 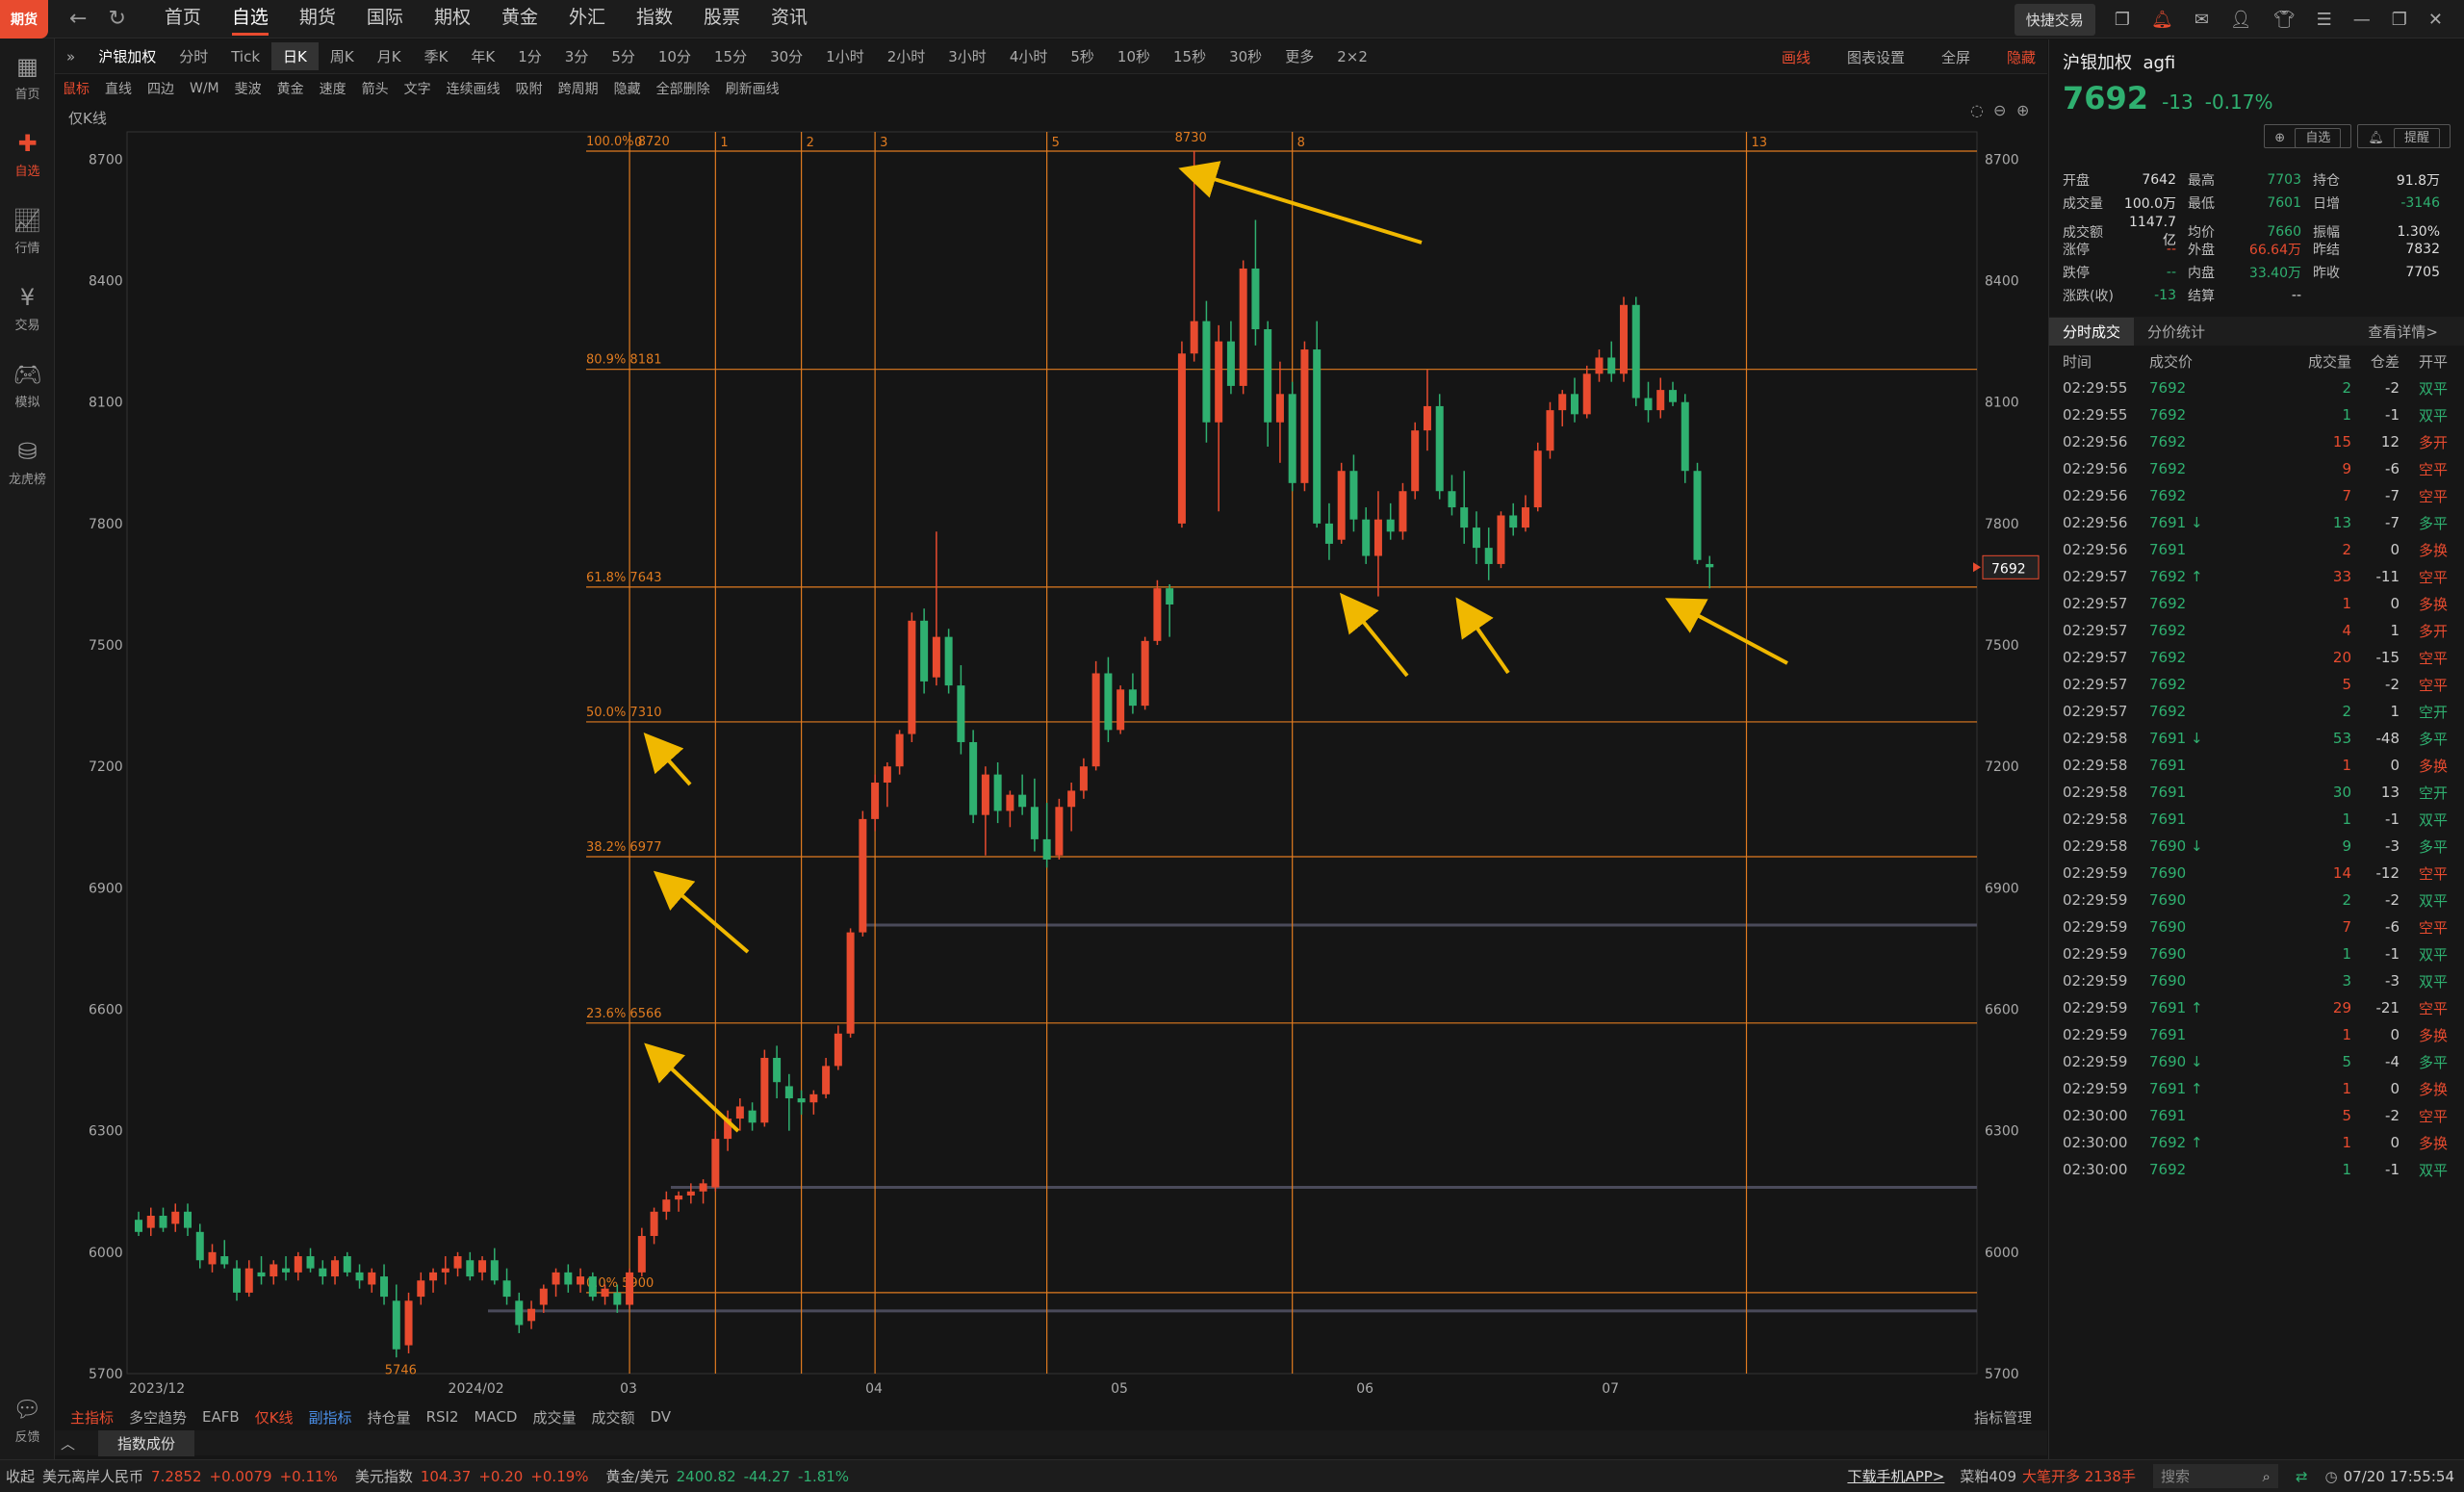 What do you see at coordinates (160, 89) in the screenshot?
I see `draw-tool: 四边` at bounding box center [160, 89].